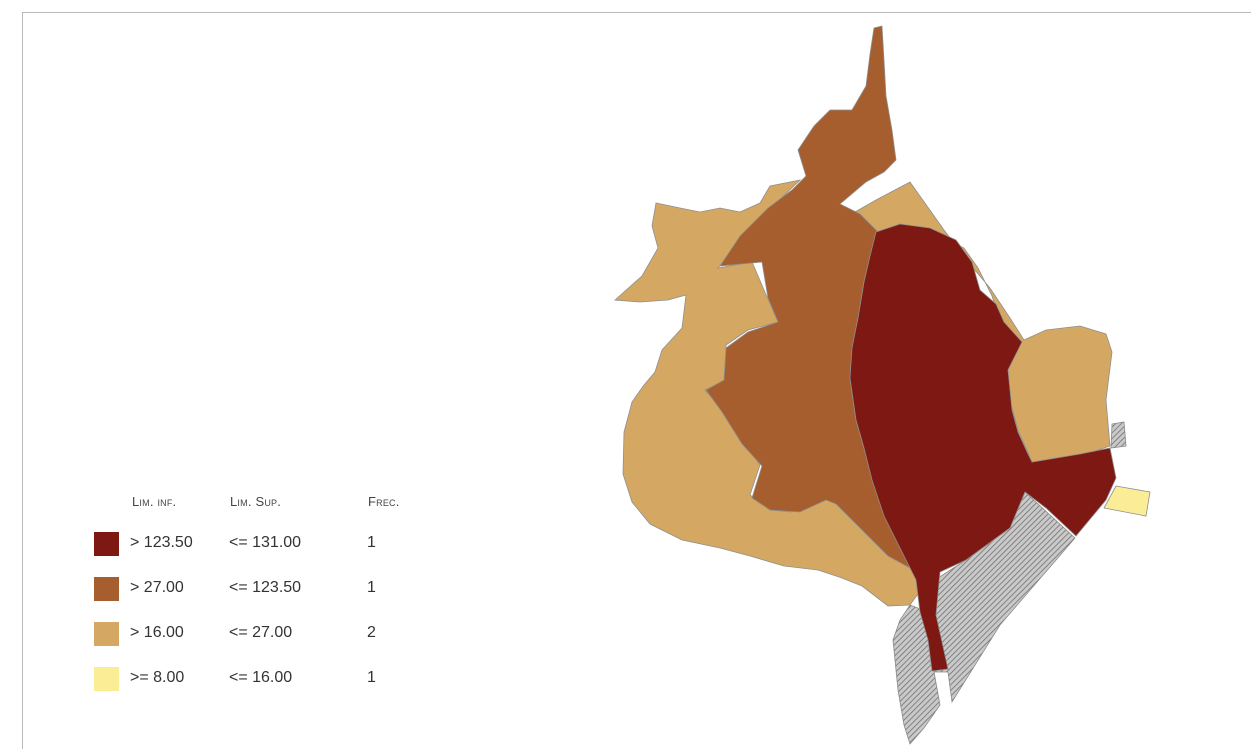  Describe the element at coordinates (154, 501) in the screenshot. I see `legend-header-lower-limit: Lim. inf.` at that location.